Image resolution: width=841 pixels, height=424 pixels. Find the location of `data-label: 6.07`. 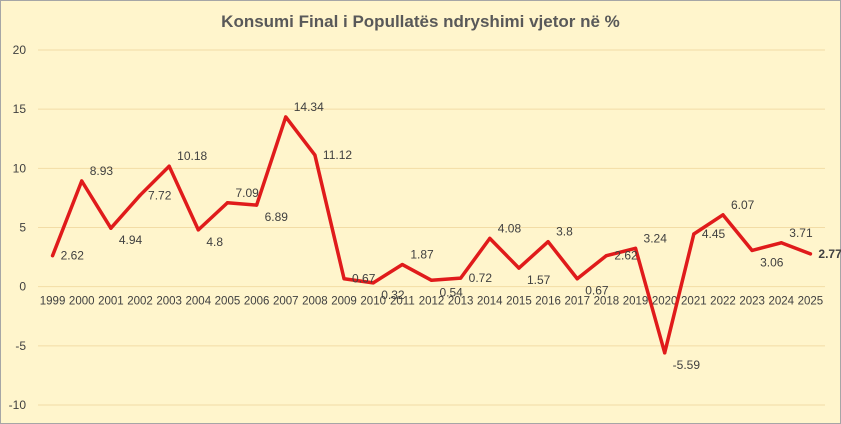

data-label: 6.07 is located at coordinates (743, 205).